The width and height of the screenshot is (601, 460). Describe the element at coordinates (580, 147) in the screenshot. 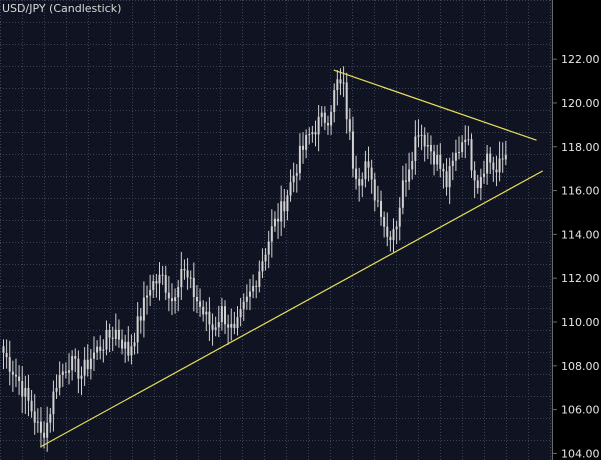

I see `price-tick-label: 118.00` at that location.